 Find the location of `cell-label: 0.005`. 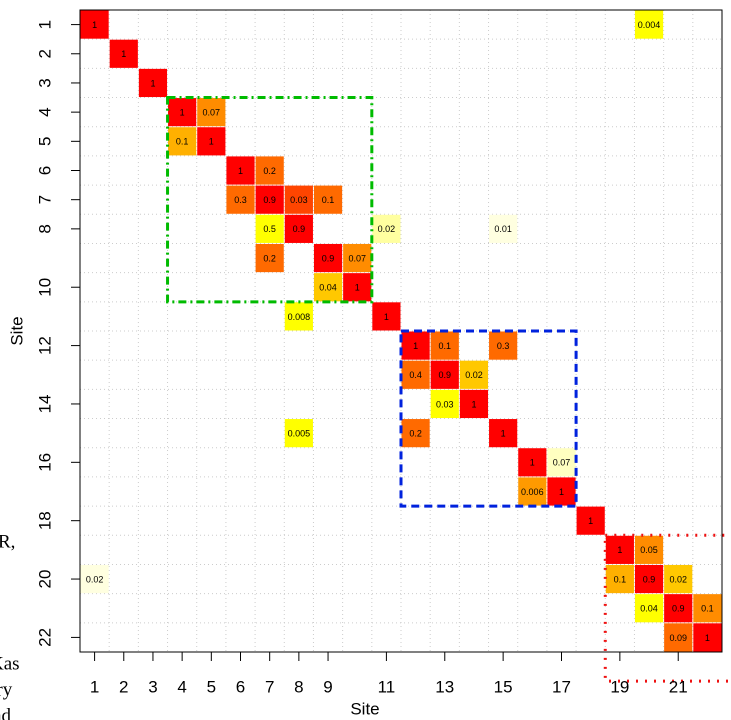

cell-label: 0.005 is located at coordinates (299, 434).